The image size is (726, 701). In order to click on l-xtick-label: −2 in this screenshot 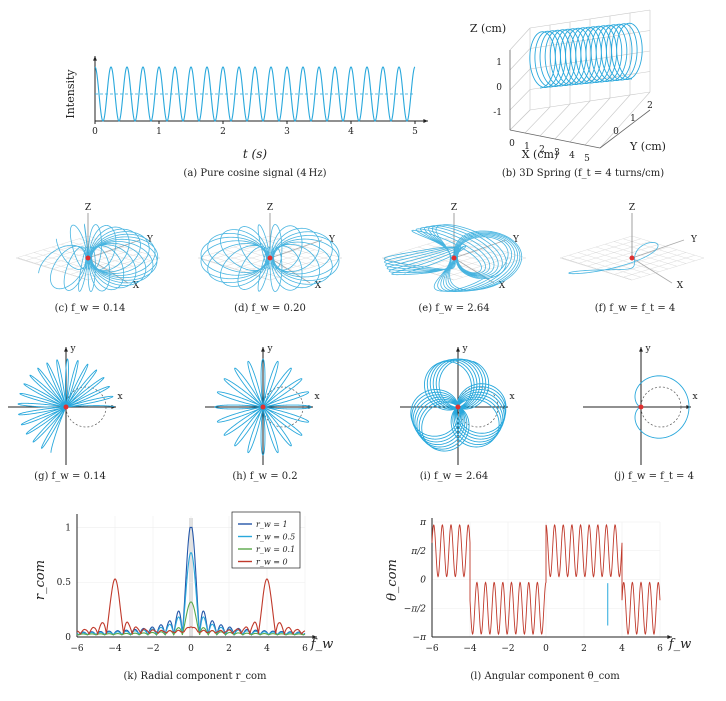, I will do `click(507, 649)`.